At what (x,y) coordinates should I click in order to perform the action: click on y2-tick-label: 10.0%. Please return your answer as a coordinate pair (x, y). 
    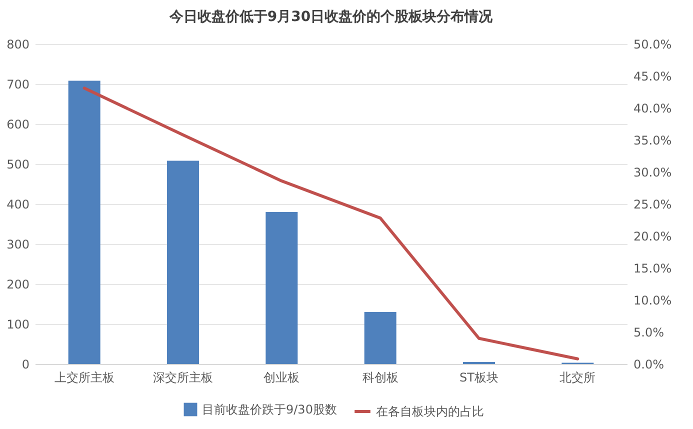
    Looking at the image, I should click on (653, 301).